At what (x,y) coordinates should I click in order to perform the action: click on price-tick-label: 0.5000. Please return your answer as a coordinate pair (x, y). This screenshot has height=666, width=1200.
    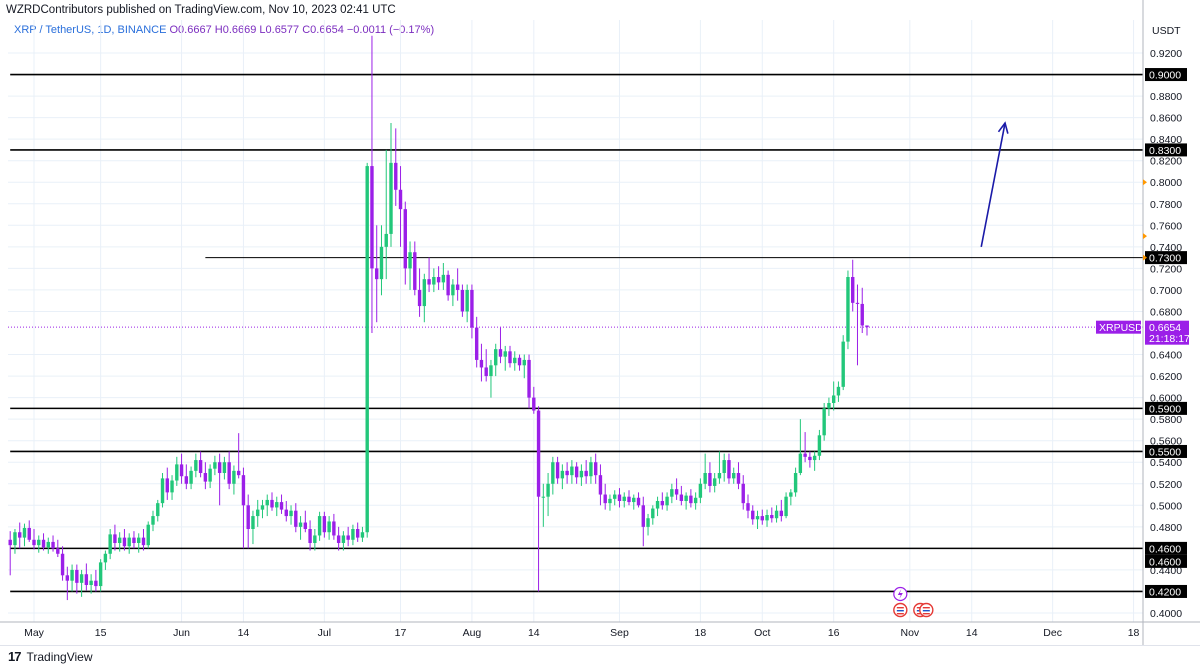
    Looking at the image, I should click on (1166, 506).